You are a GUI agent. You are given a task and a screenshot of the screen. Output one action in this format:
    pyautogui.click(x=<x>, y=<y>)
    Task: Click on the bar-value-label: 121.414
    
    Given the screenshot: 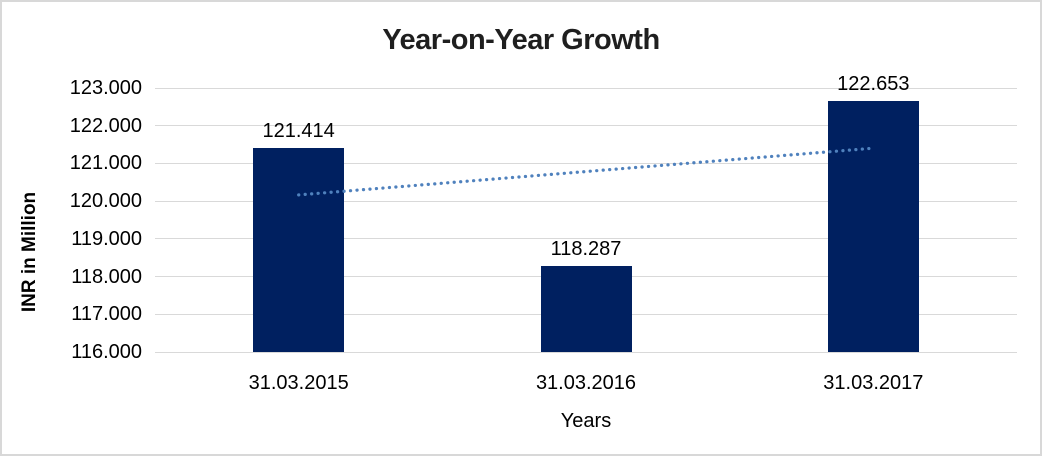 What is the action you would take?
    pyautogui.click(x=298, y=130)
    